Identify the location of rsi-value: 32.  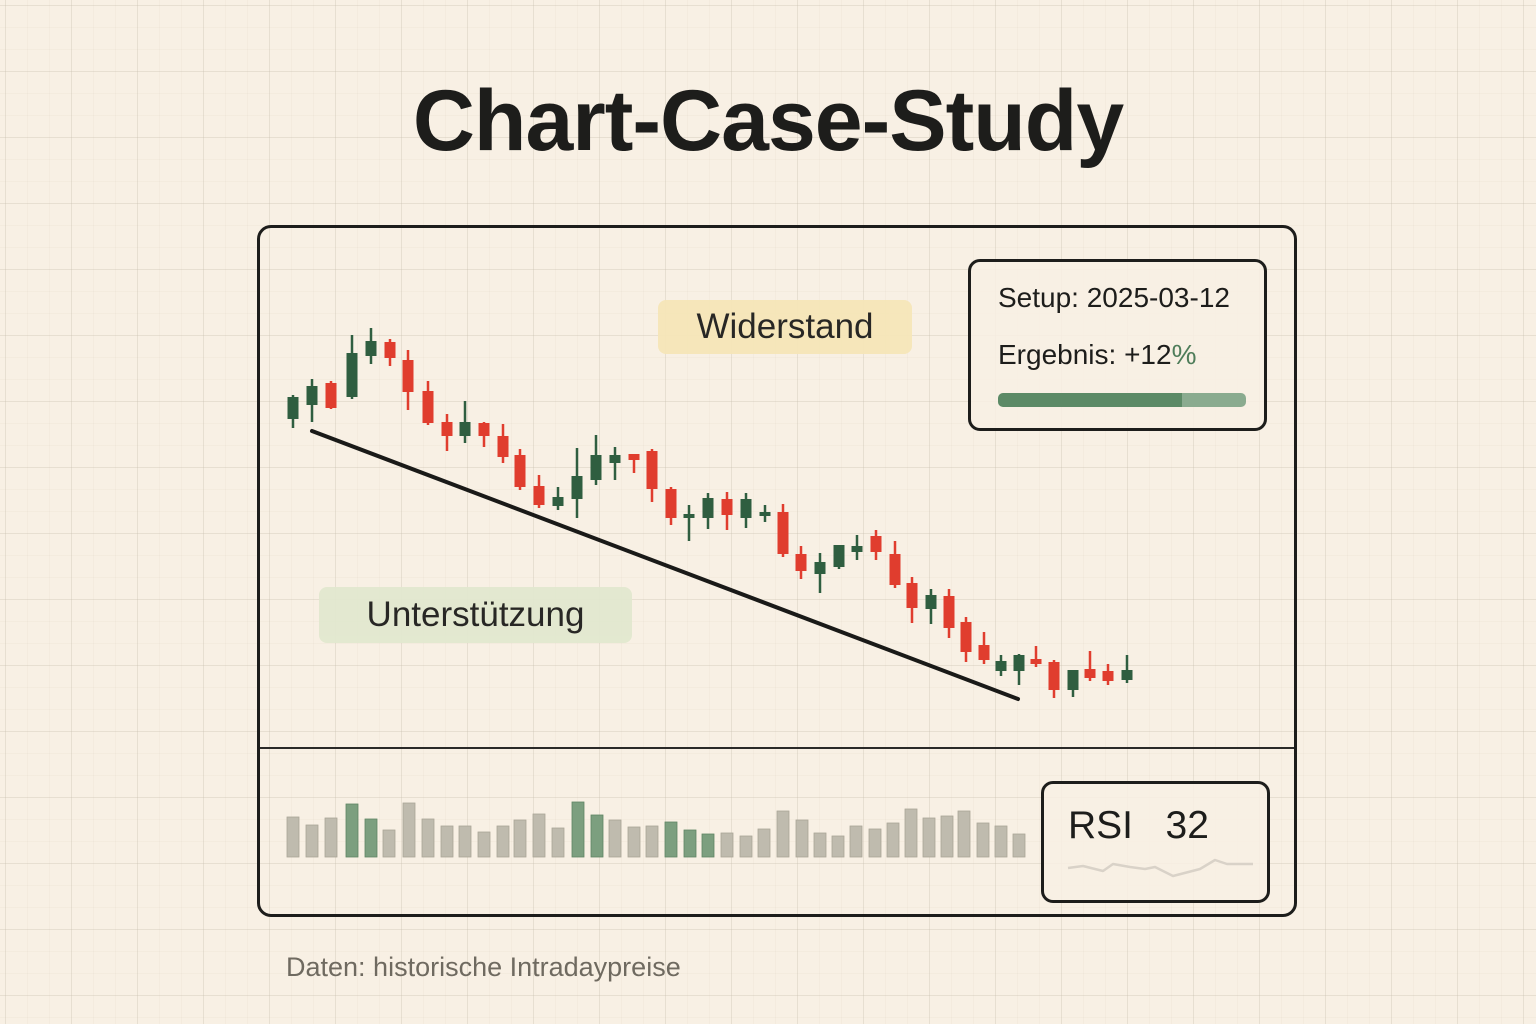
(1187, 825).